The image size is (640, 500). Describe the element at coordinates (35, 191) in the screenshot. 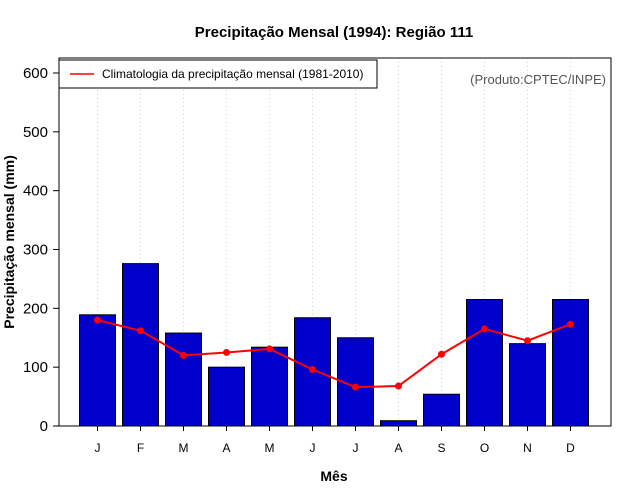

I see `y-tick-label: 400` at that location.